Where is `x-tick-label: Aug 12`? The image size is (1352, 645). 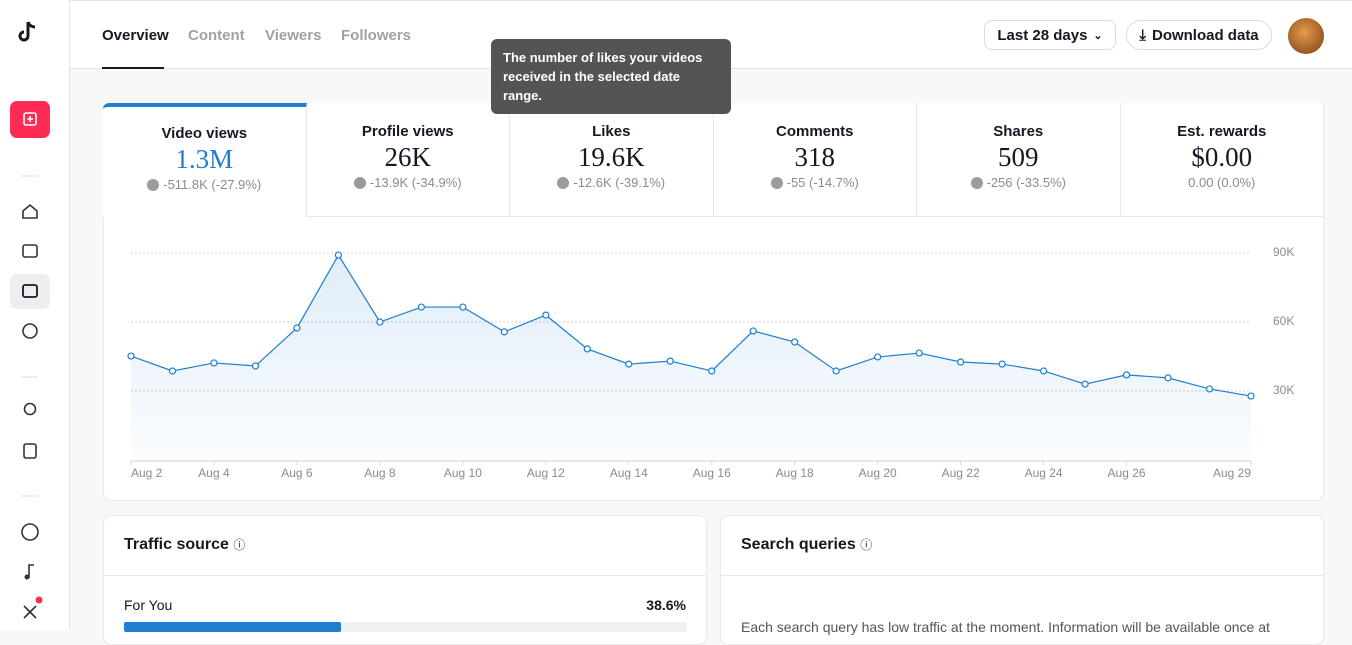 x-tick-label: Aug 12 is located at coordinates (546, 473).